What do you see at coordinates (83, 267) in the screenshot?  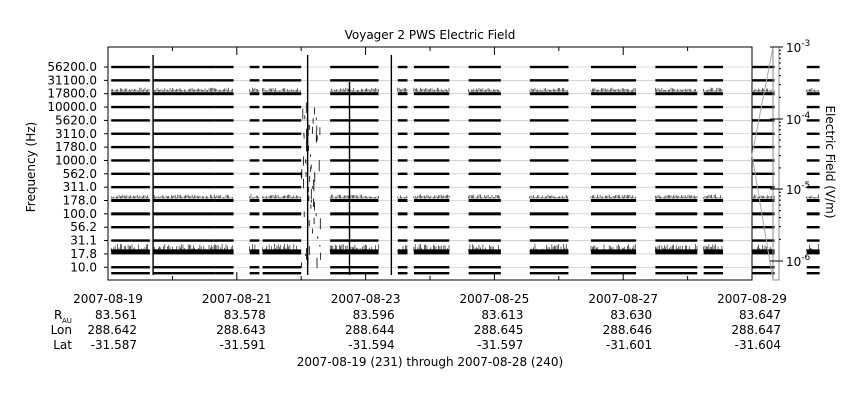 I see `y-tick-label: 10.0` at bounding box center [83, 267].